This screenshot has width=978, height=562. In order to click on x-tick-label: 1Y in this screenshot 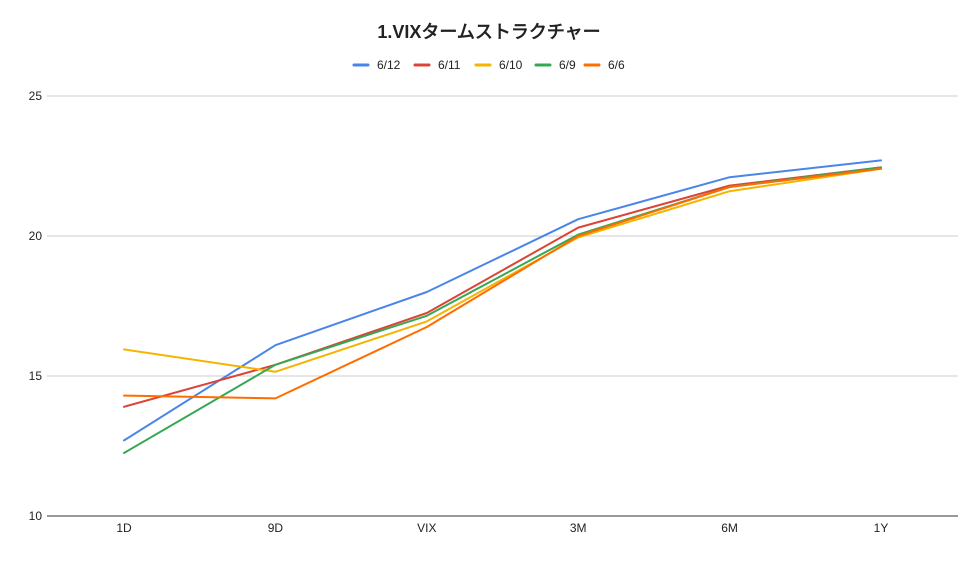, I will do `click(881, 528)`.